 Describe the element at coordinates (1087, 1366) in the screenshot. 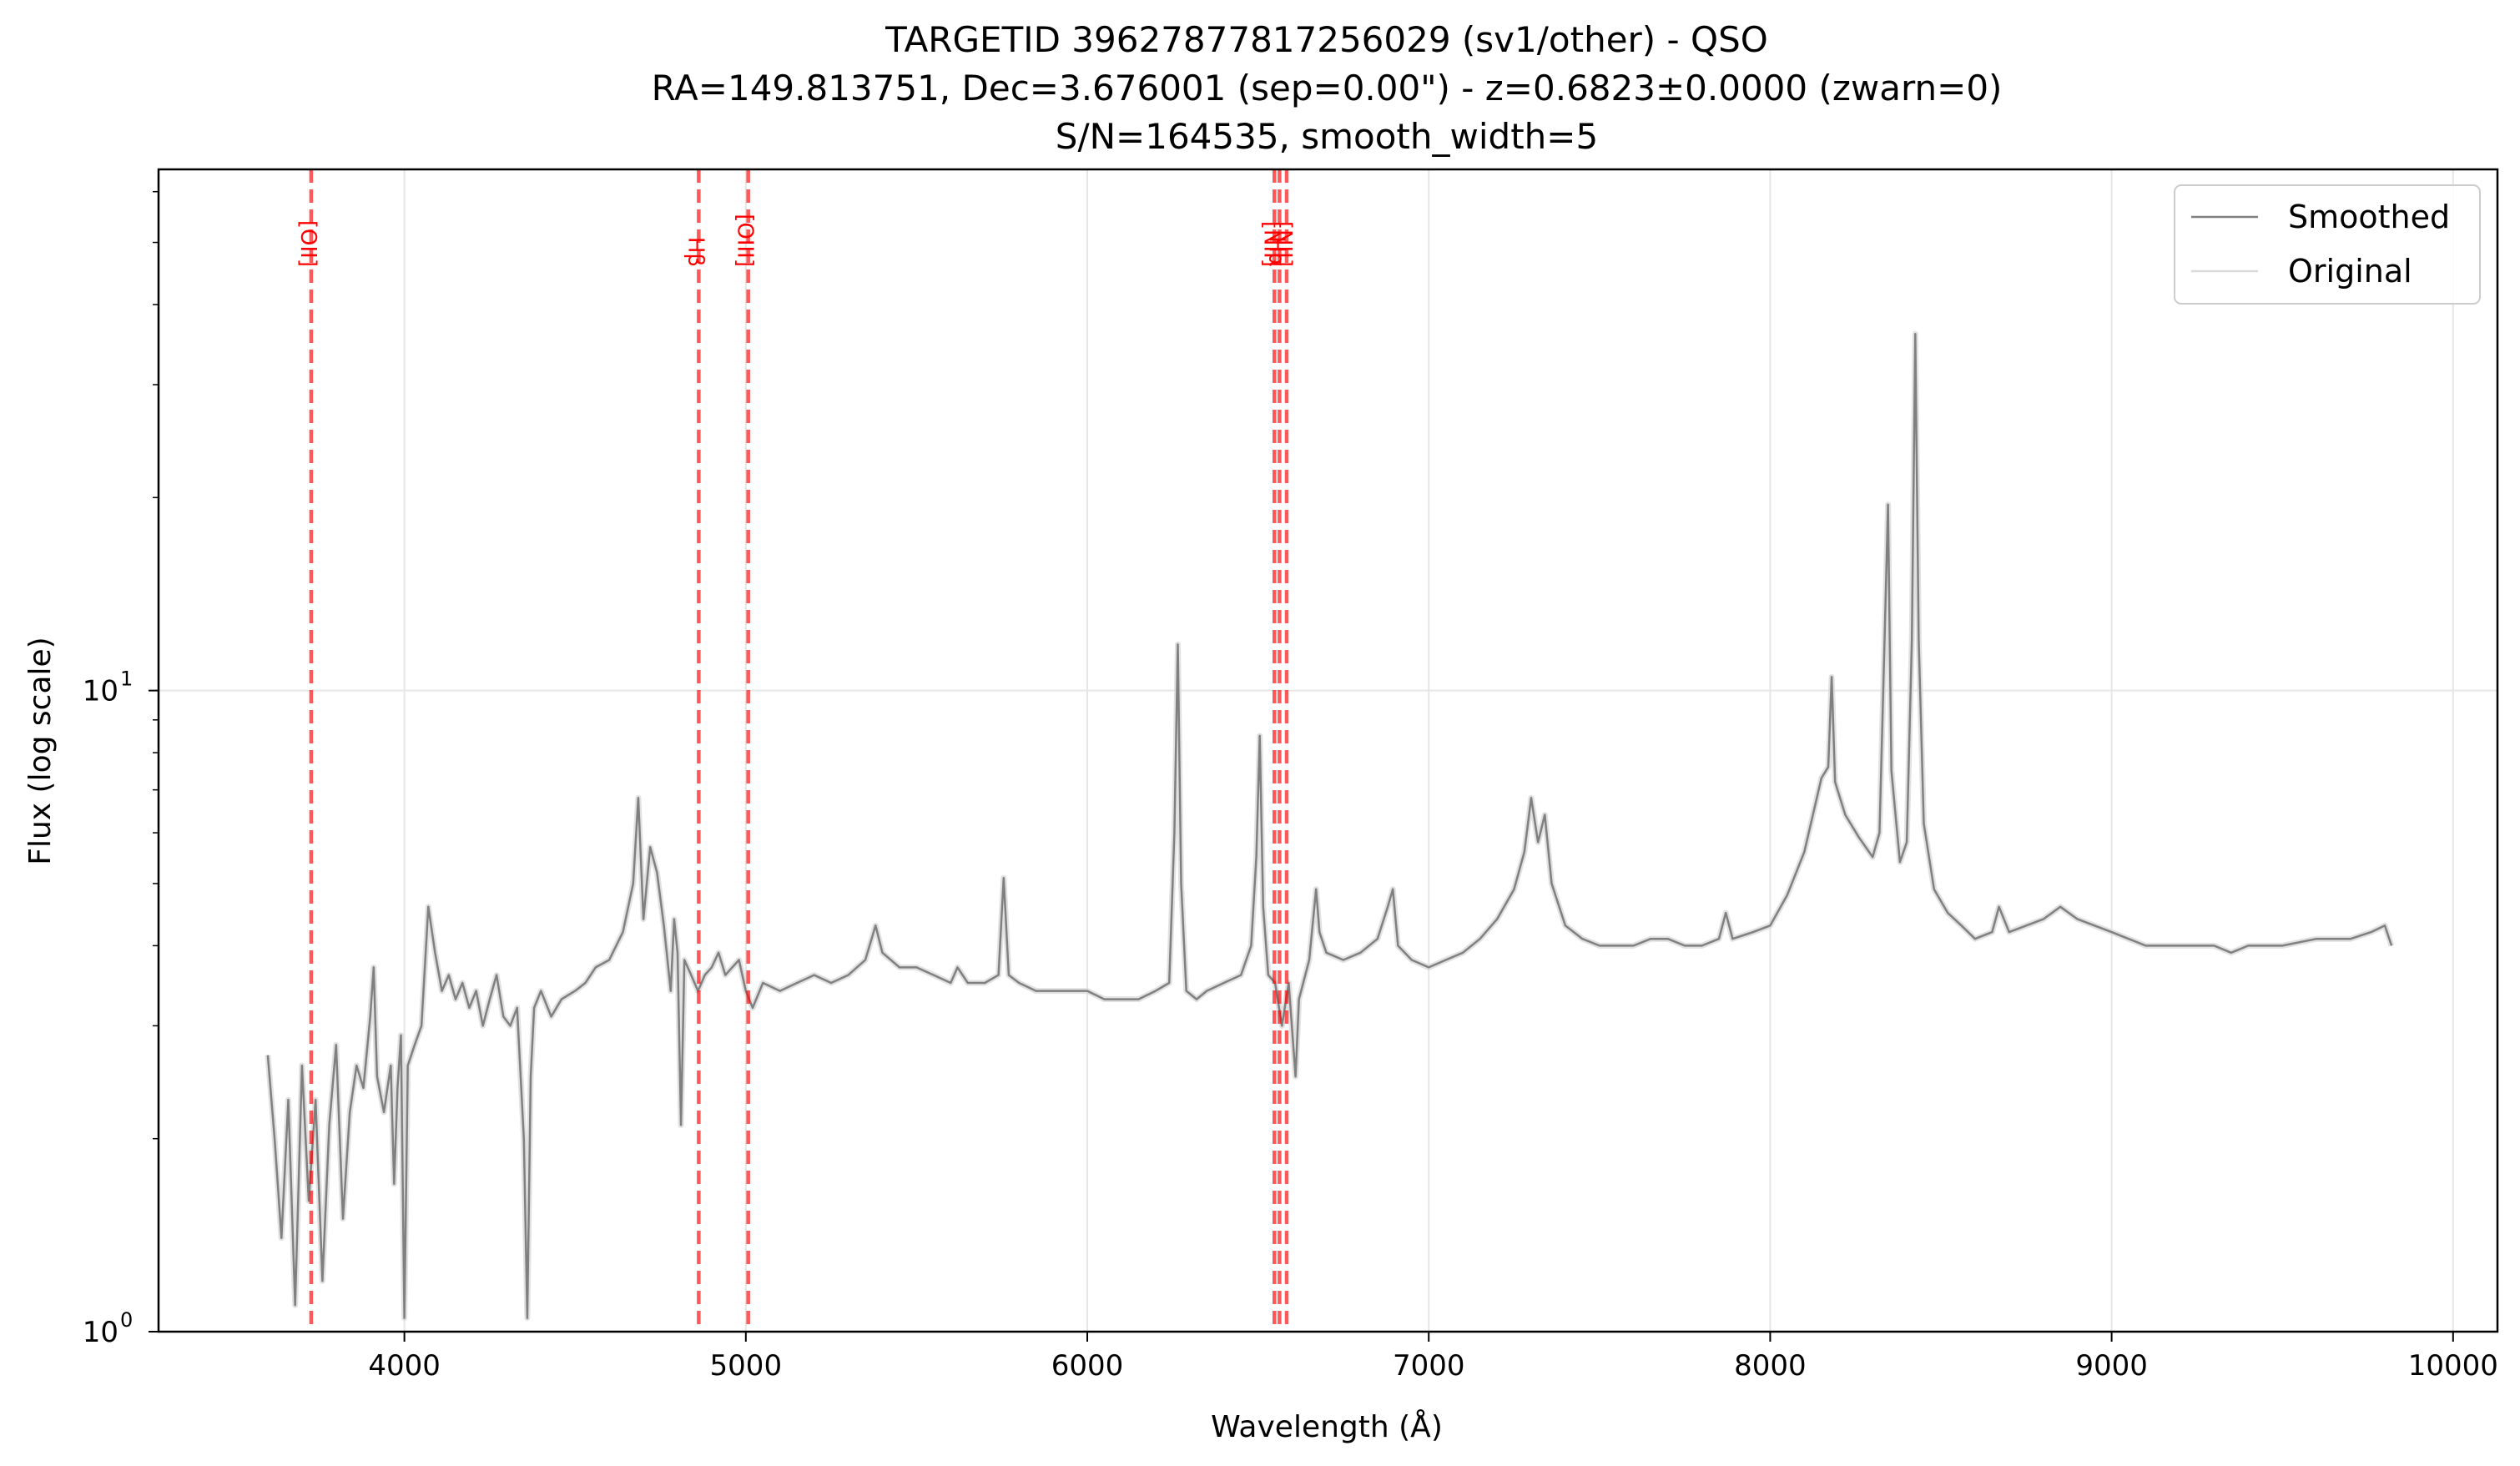

I see `x-tick-label: 6000` at that location.